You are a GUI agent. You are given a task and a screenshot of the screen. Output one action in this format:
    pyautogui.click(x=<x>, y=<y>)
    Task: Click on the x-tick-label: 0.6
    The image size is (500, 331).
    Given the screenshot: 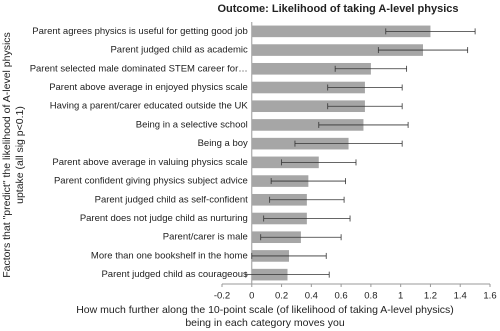 What is the action you would take?
    pyautogui.click(x=341, y=296)
    